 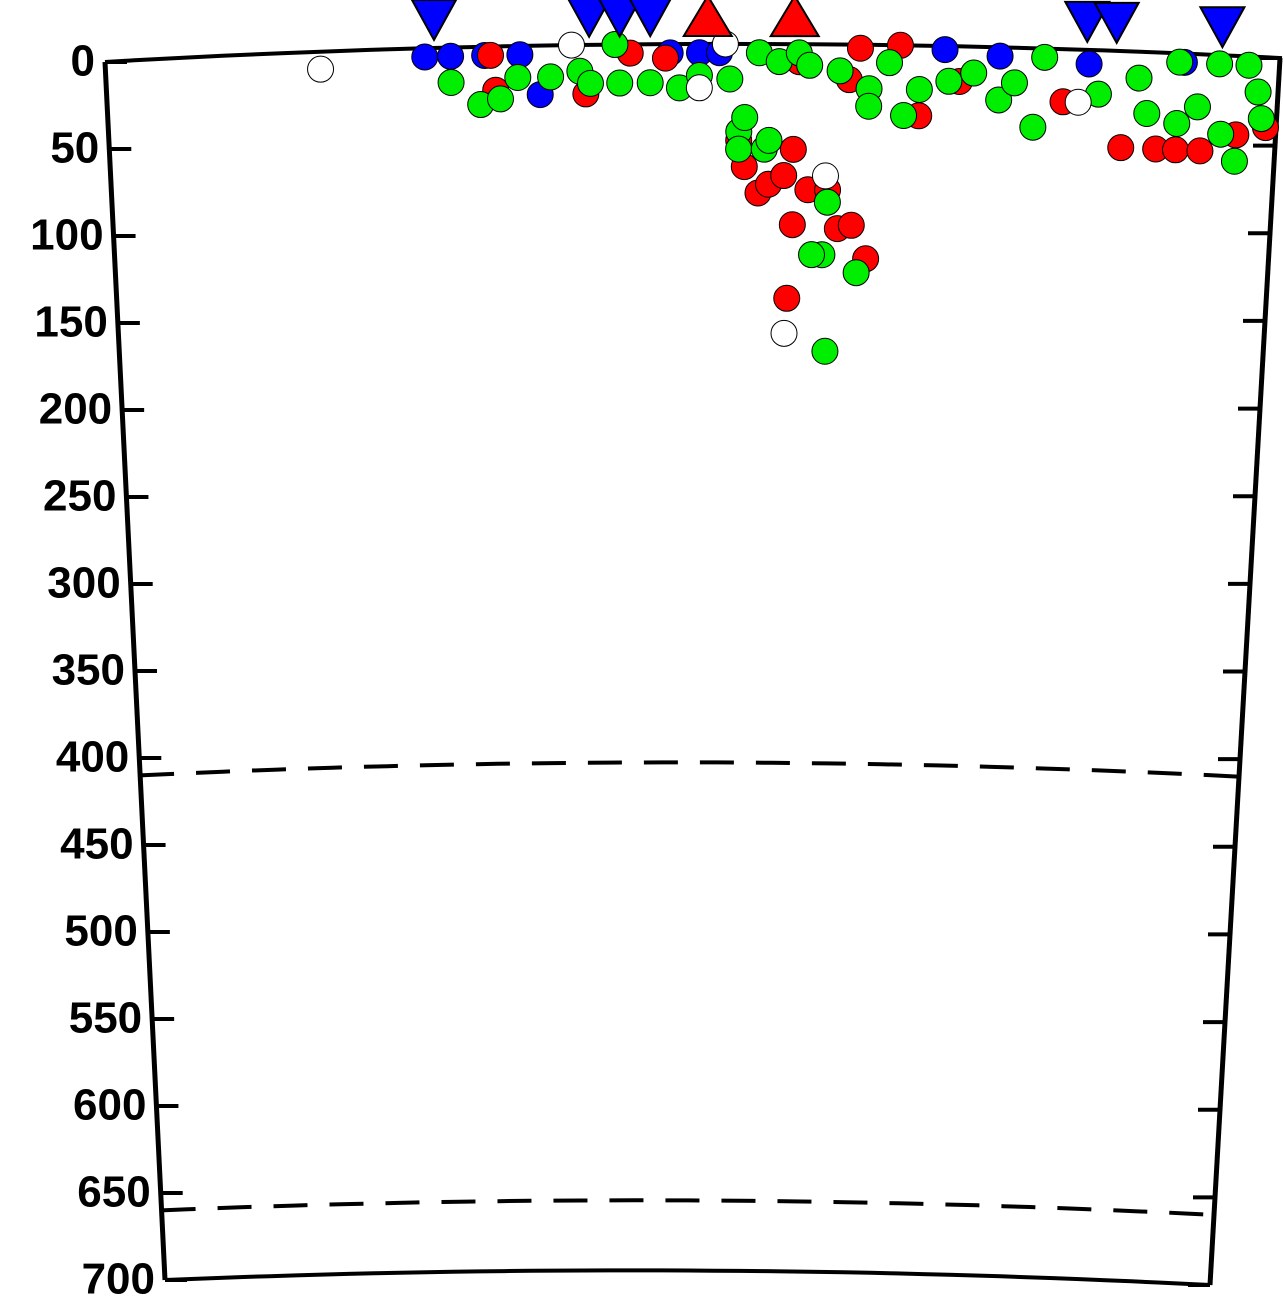 I want to click on y-tick-label: 0, so click(x=83, y=61).